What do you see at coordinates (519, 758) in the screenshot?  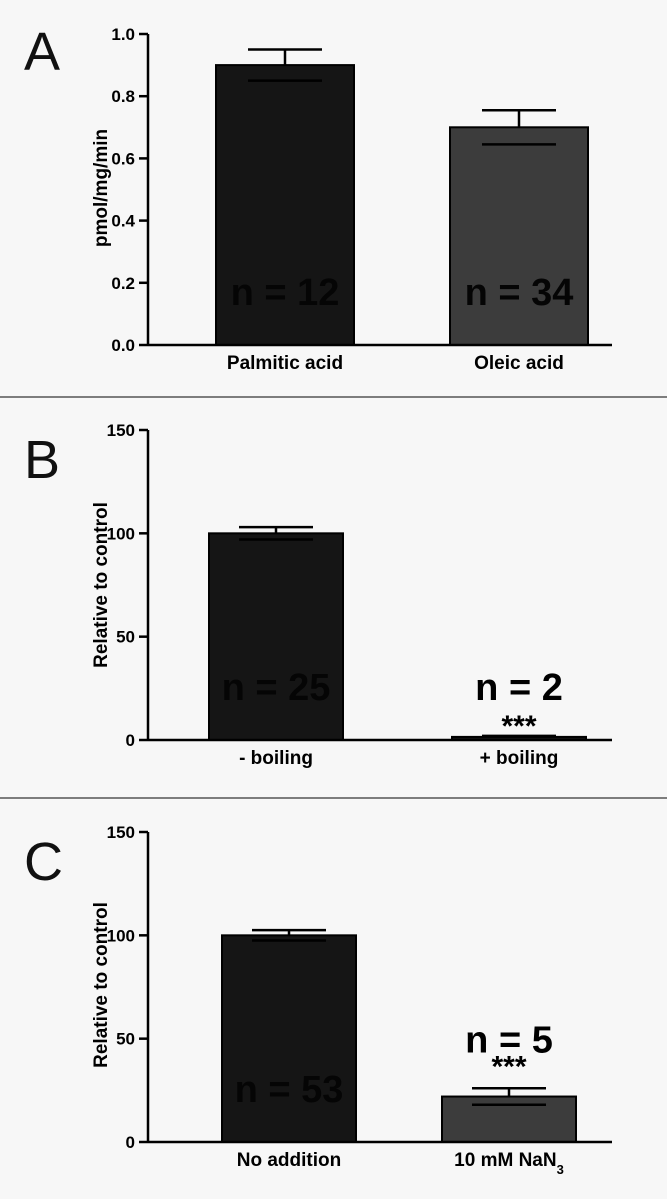 I see `category-label: + boiling` at bounding box center [519, 758].